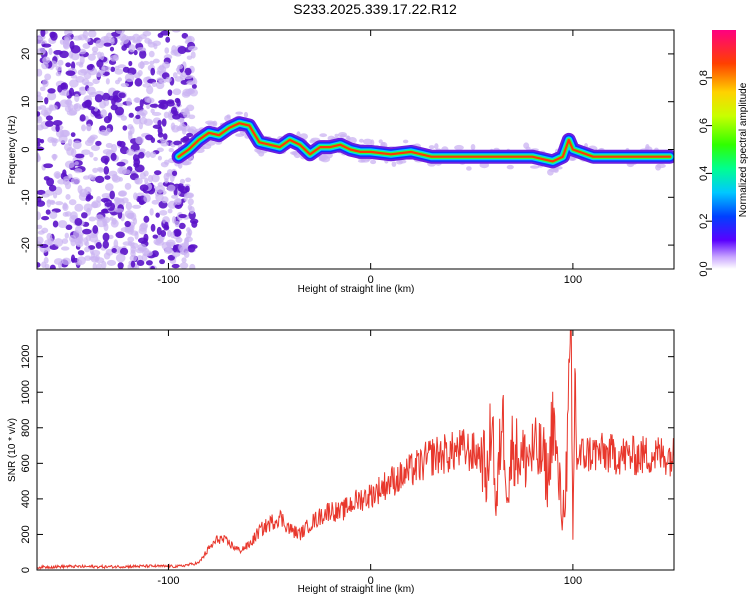 Image resolution: width=750 pixels, height=600 pixels. What do you see at coordinates (704, 268) in the screenshot?
I see `colorbar-tick-label: 0.0` at bounding box center [704, 268].